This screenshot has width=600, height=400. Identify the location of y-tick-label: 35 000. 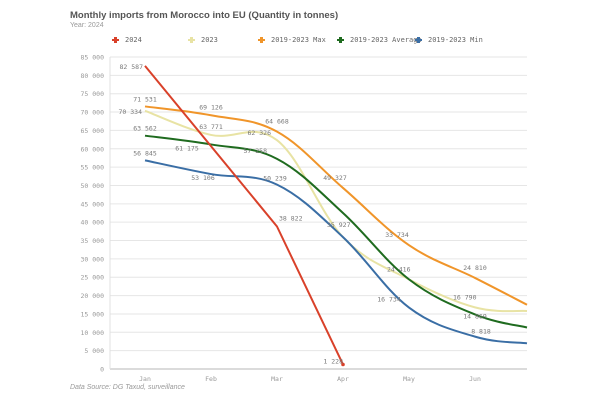
(93, 241).